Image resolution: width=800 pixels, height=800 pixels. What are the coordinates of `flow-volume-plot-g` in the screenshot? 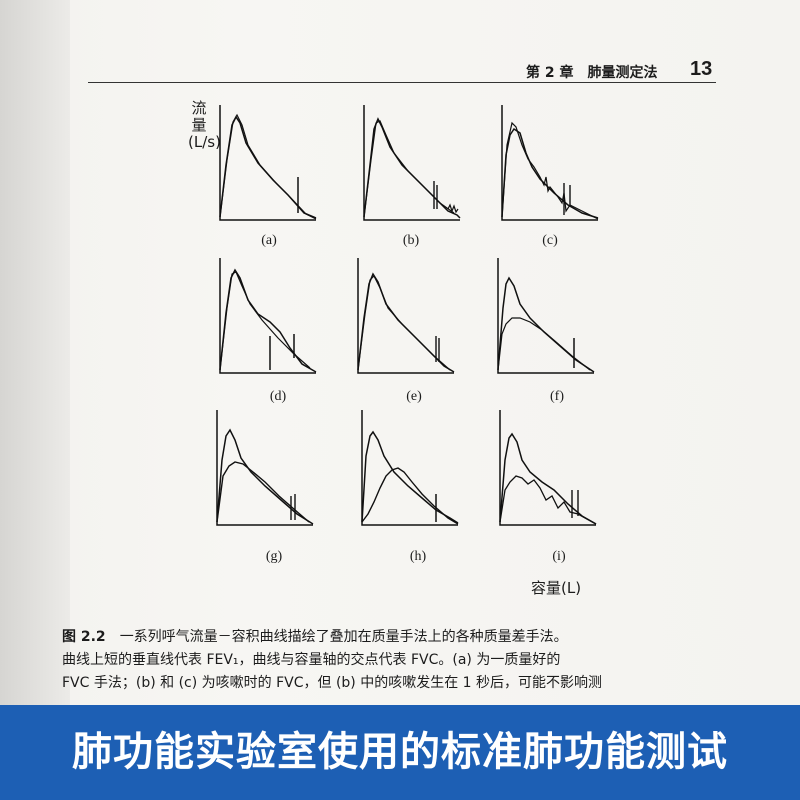 It's located at (265, 468).